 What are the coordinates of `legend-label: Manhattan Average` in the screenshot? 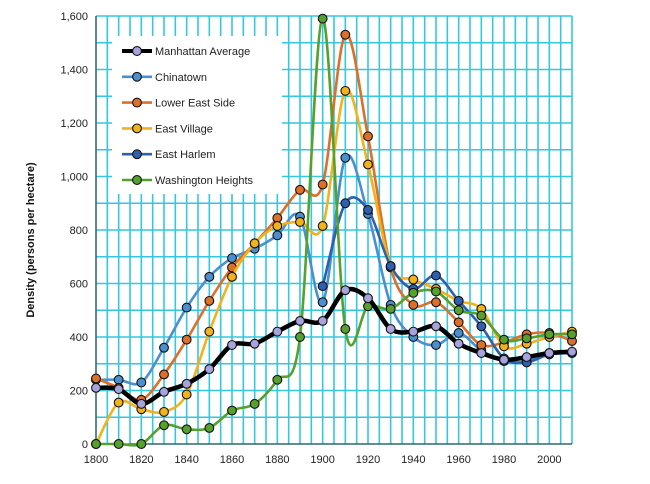 It's located at (202, 52).